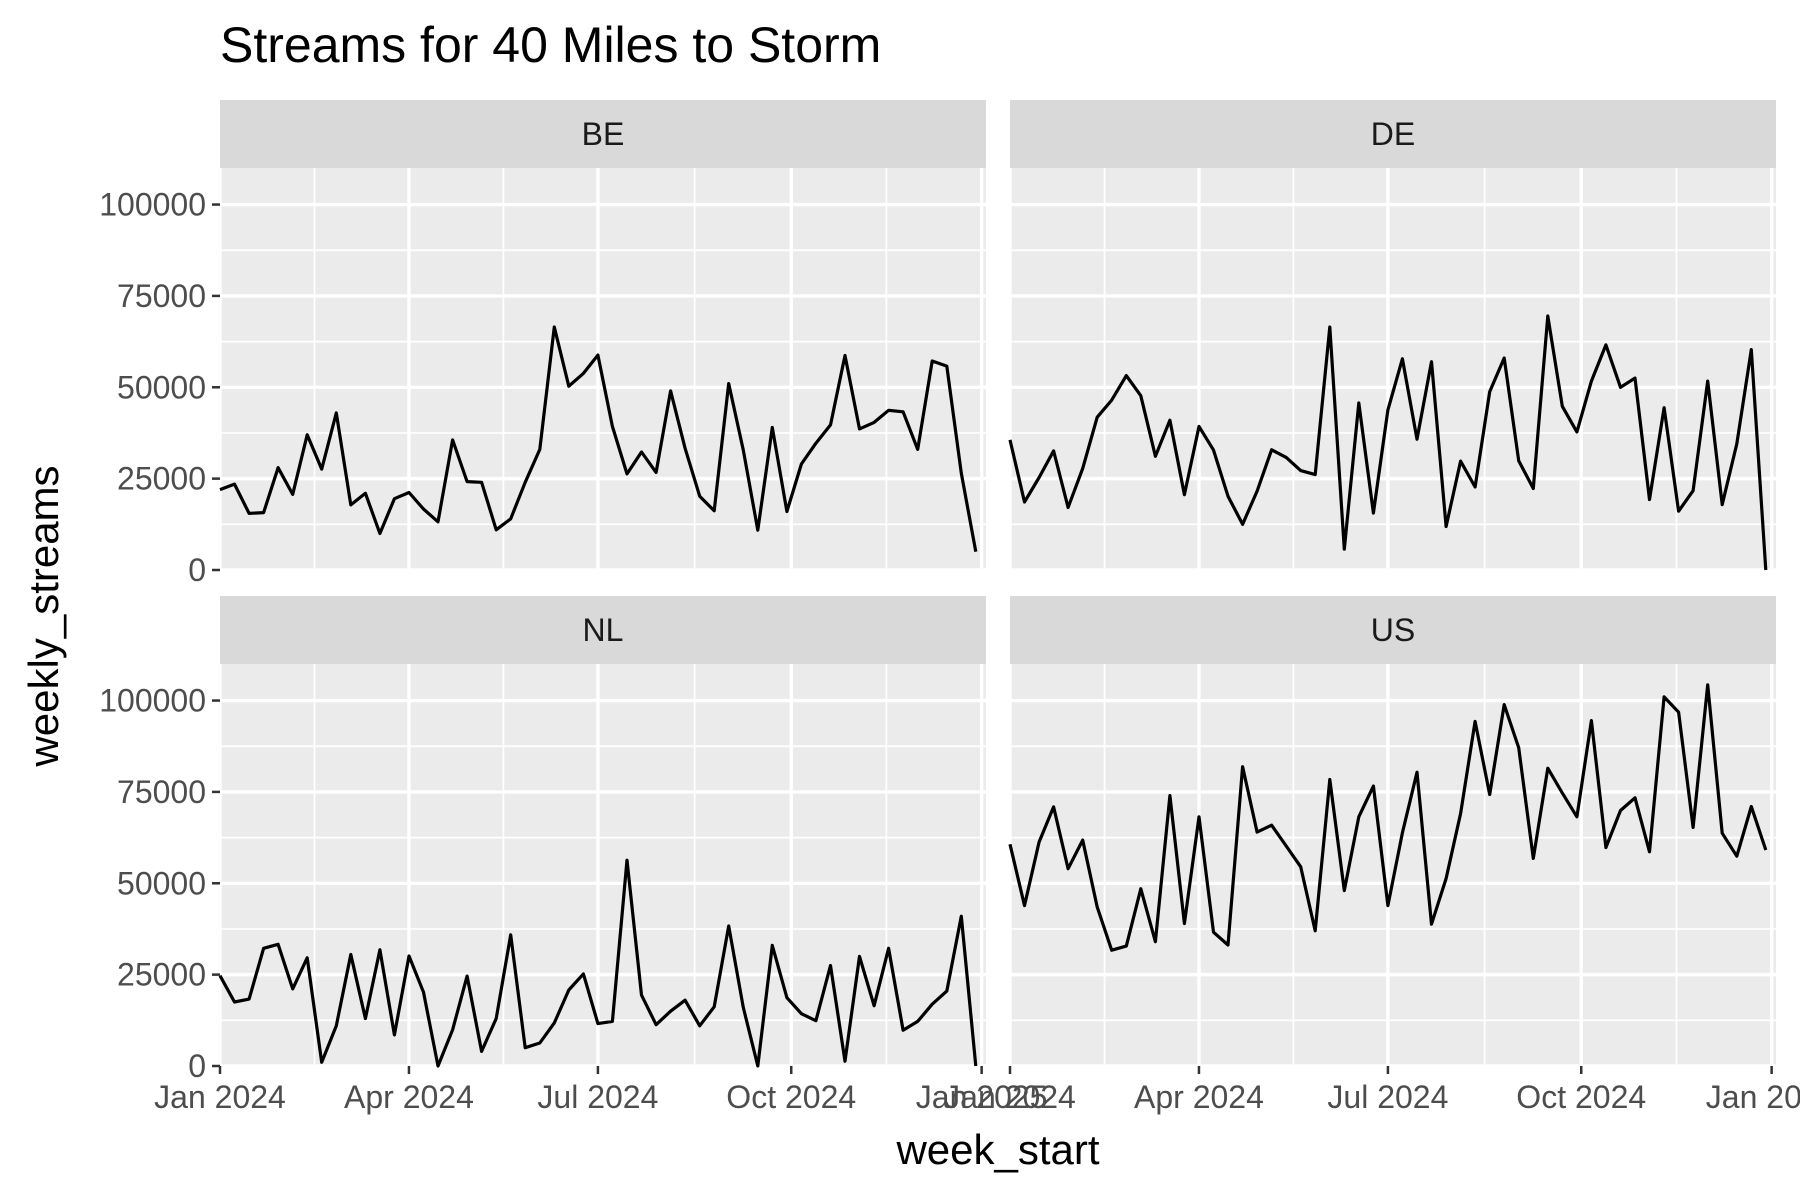  What do you see at coordinates (997, 1149) in the screenshot?
I see `x-axis-title: week_start` at bounding box center [997, 1149].